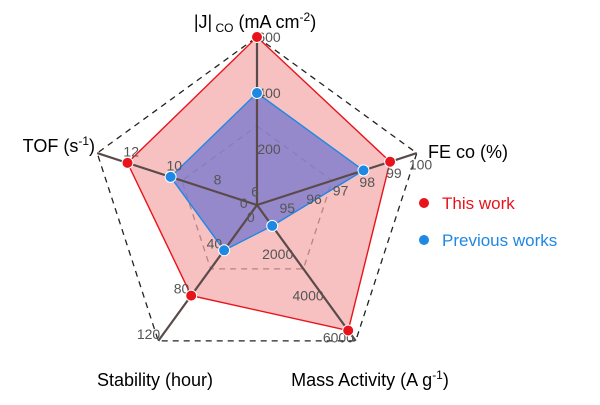 The width and height of the screenshot is (600, 405). I want to click on legend: This work Previous works, so click(487, 222).